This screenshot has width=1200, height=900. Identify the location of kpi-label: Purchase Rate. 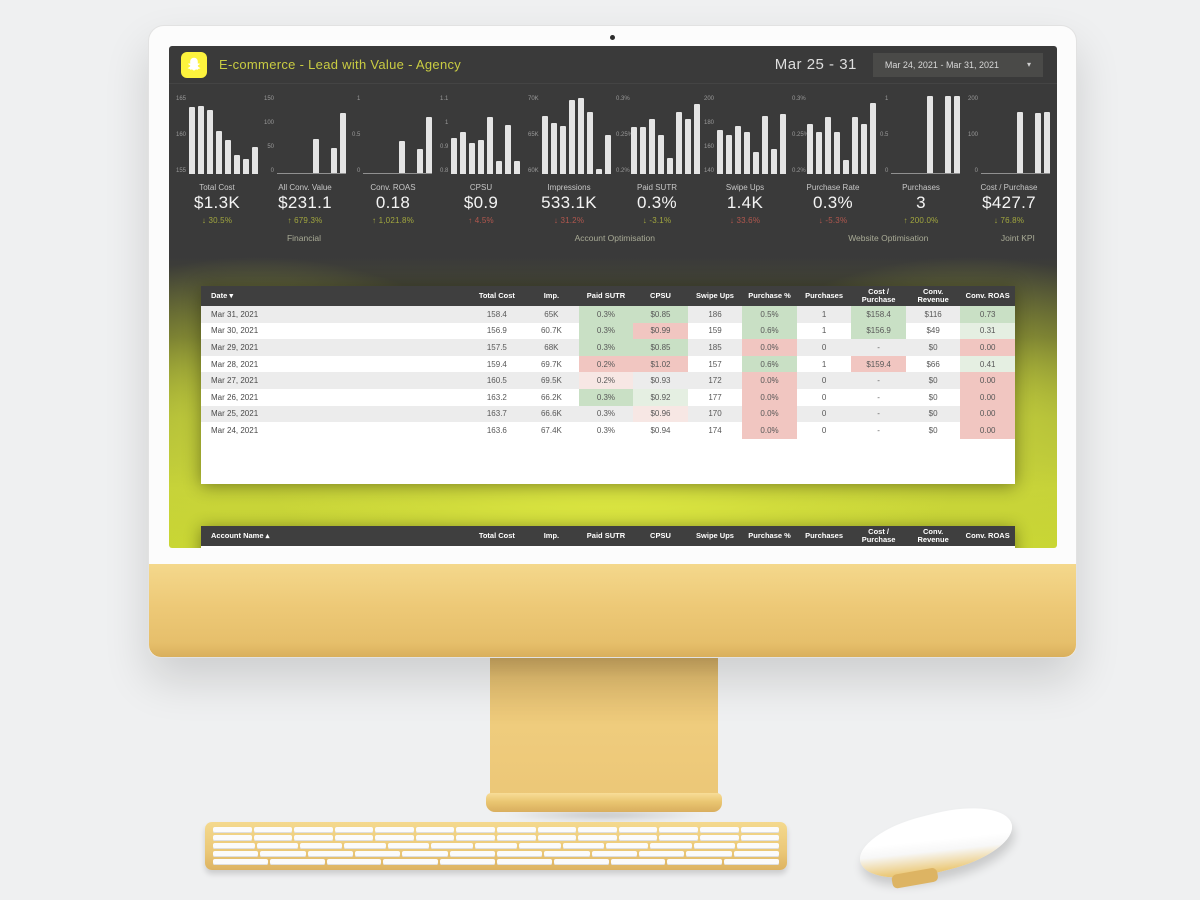
(833, 187).